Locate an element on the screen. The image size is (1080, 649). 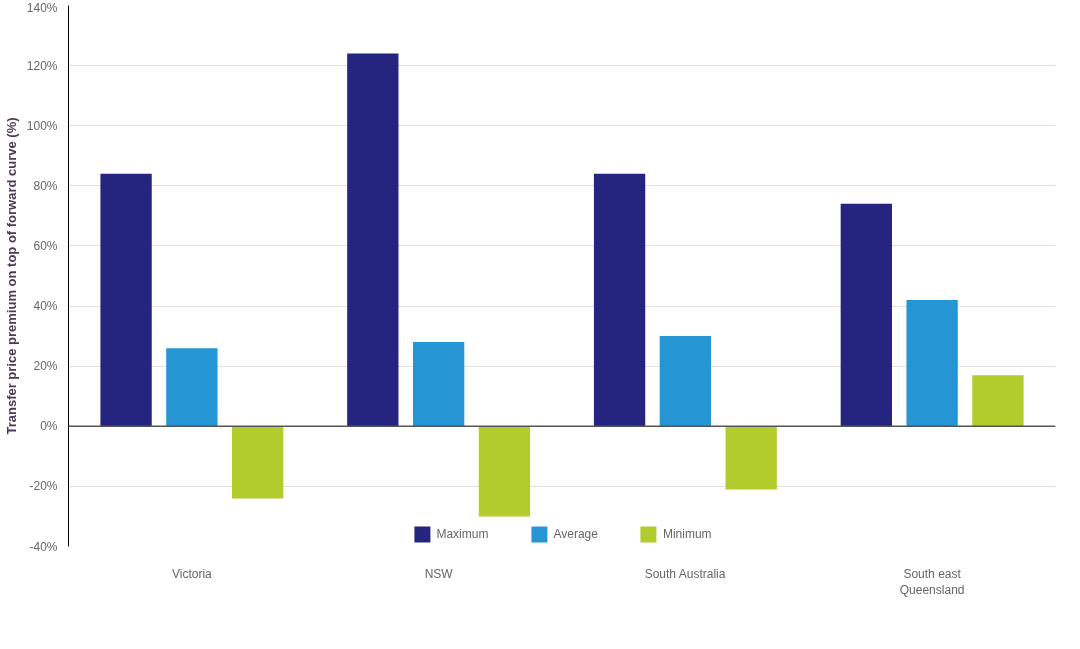
y-tick-label: -20% is located at coordinates (43, 486).